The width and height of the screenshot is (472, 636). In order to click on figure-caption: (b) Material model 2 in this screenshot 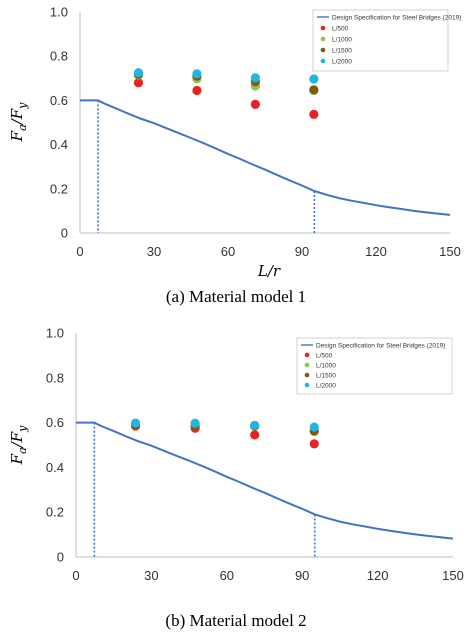, I will do `click(235, 620)`.